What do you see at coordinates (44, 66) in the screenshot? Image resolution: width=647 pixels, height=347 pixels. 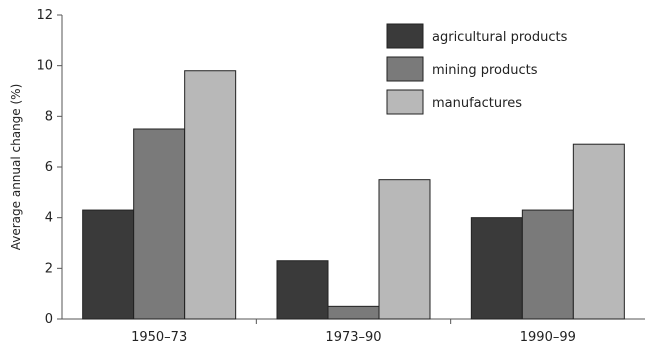 I see `y-tick-label: 10` at bounding box center [44, 66].